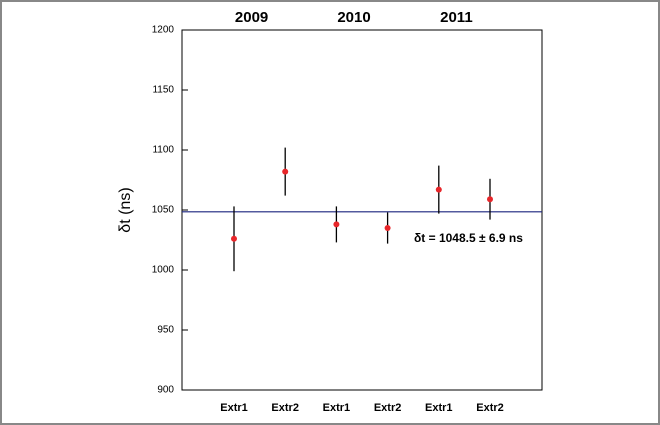 The height and width of the screenshot is (425, 660). Describe the element at coordinates (468, 238) in the screenshot. I see `annotation: δt = 1048.5 ± 6.9 ns` at that location.